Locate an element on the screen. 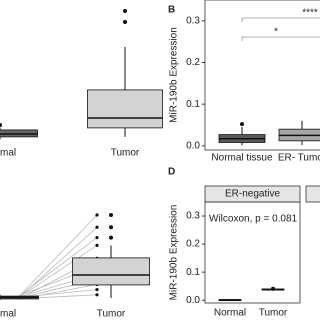 This screenshot has width=320, height=320. strip is located at coordinates (312, 194).